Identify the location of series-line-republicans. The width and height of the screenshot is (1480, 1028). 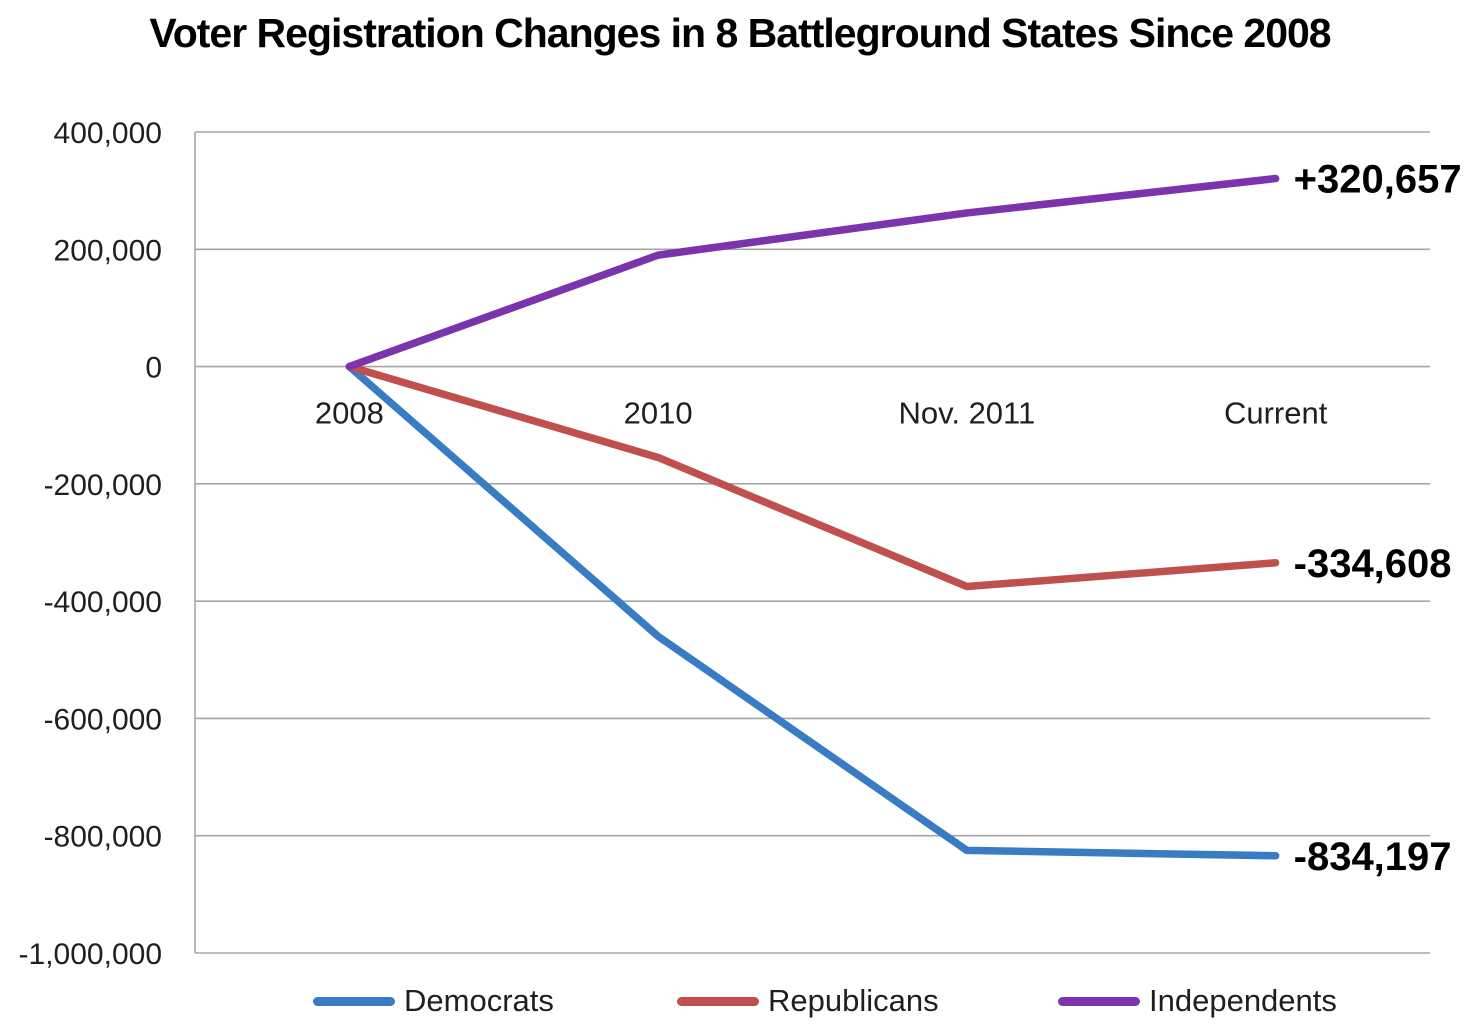
(812, 476).